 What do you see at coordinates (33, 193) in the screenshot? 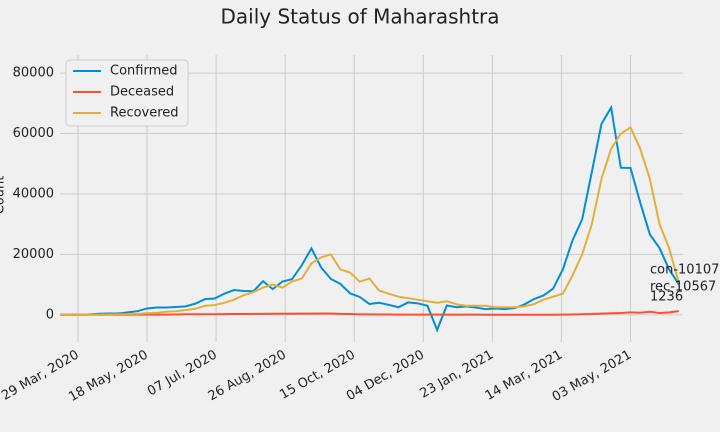
I see `y-tick-label: 40000` at bounding box center [33, 193].